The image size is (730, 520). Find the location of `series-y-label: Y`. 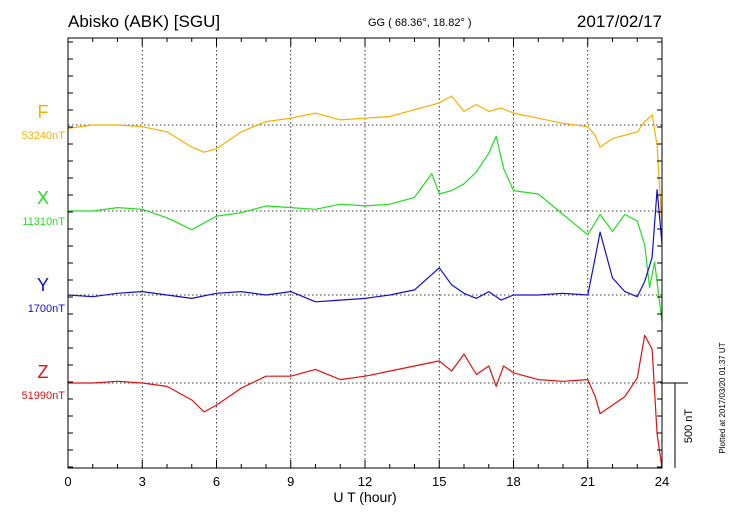

series-y-label: Y is located at coordinates (43, 285).